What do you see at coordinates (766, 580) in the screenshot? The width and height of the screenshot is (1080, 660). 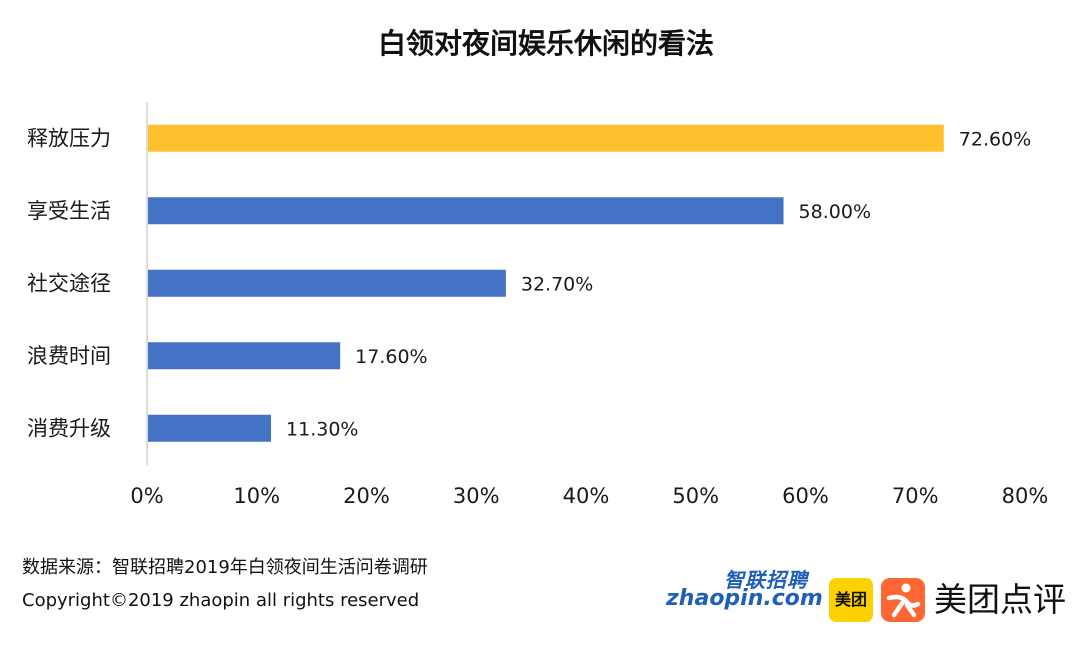 I see `zhaopin-logo-cn: 智联招聘` at bounding box center [766, 580].